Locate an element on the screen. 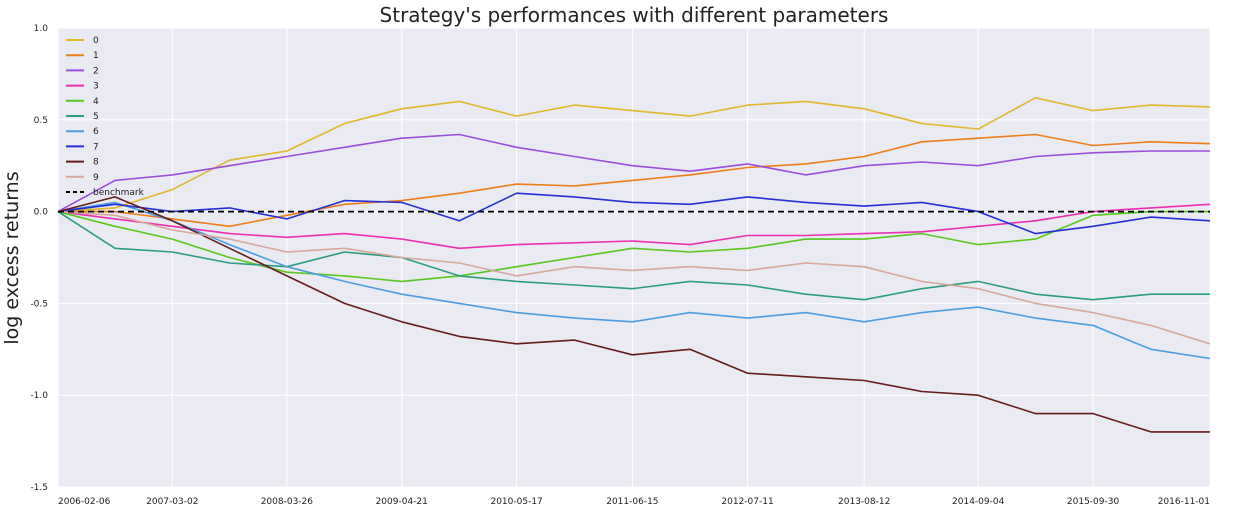  legend-label: 0 is located at coordinates (96, 41).